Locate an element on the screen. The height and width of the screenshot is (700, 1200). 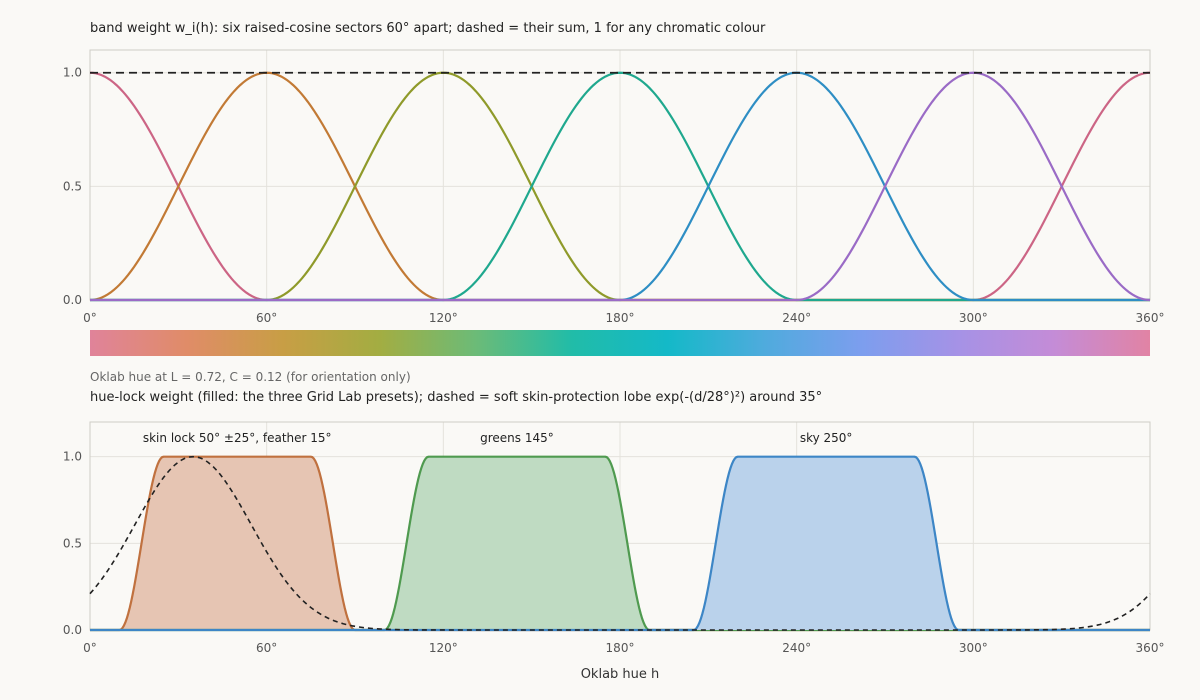
bottom-ytick-label: 0.5 is located at coordinates (72, 543).